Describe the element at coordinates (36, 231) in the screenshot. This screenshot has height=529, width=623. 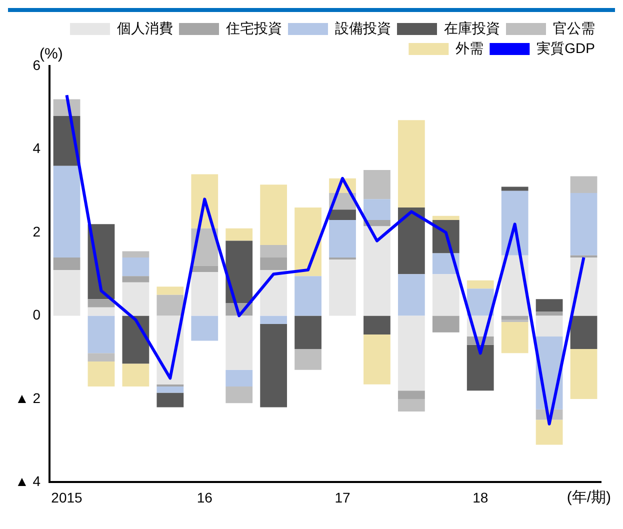
I see `y-tick-label: 2` at that location.